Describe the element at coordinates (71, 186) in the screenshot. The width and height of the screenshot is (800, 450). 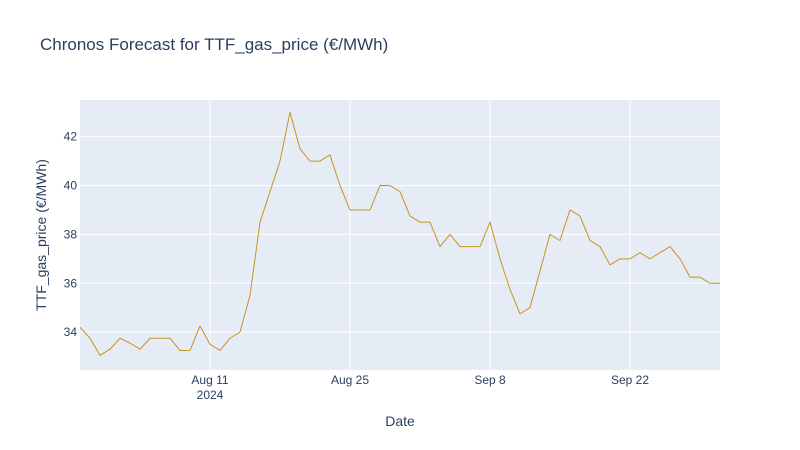
I see `y-tick-label: 40` at that location.